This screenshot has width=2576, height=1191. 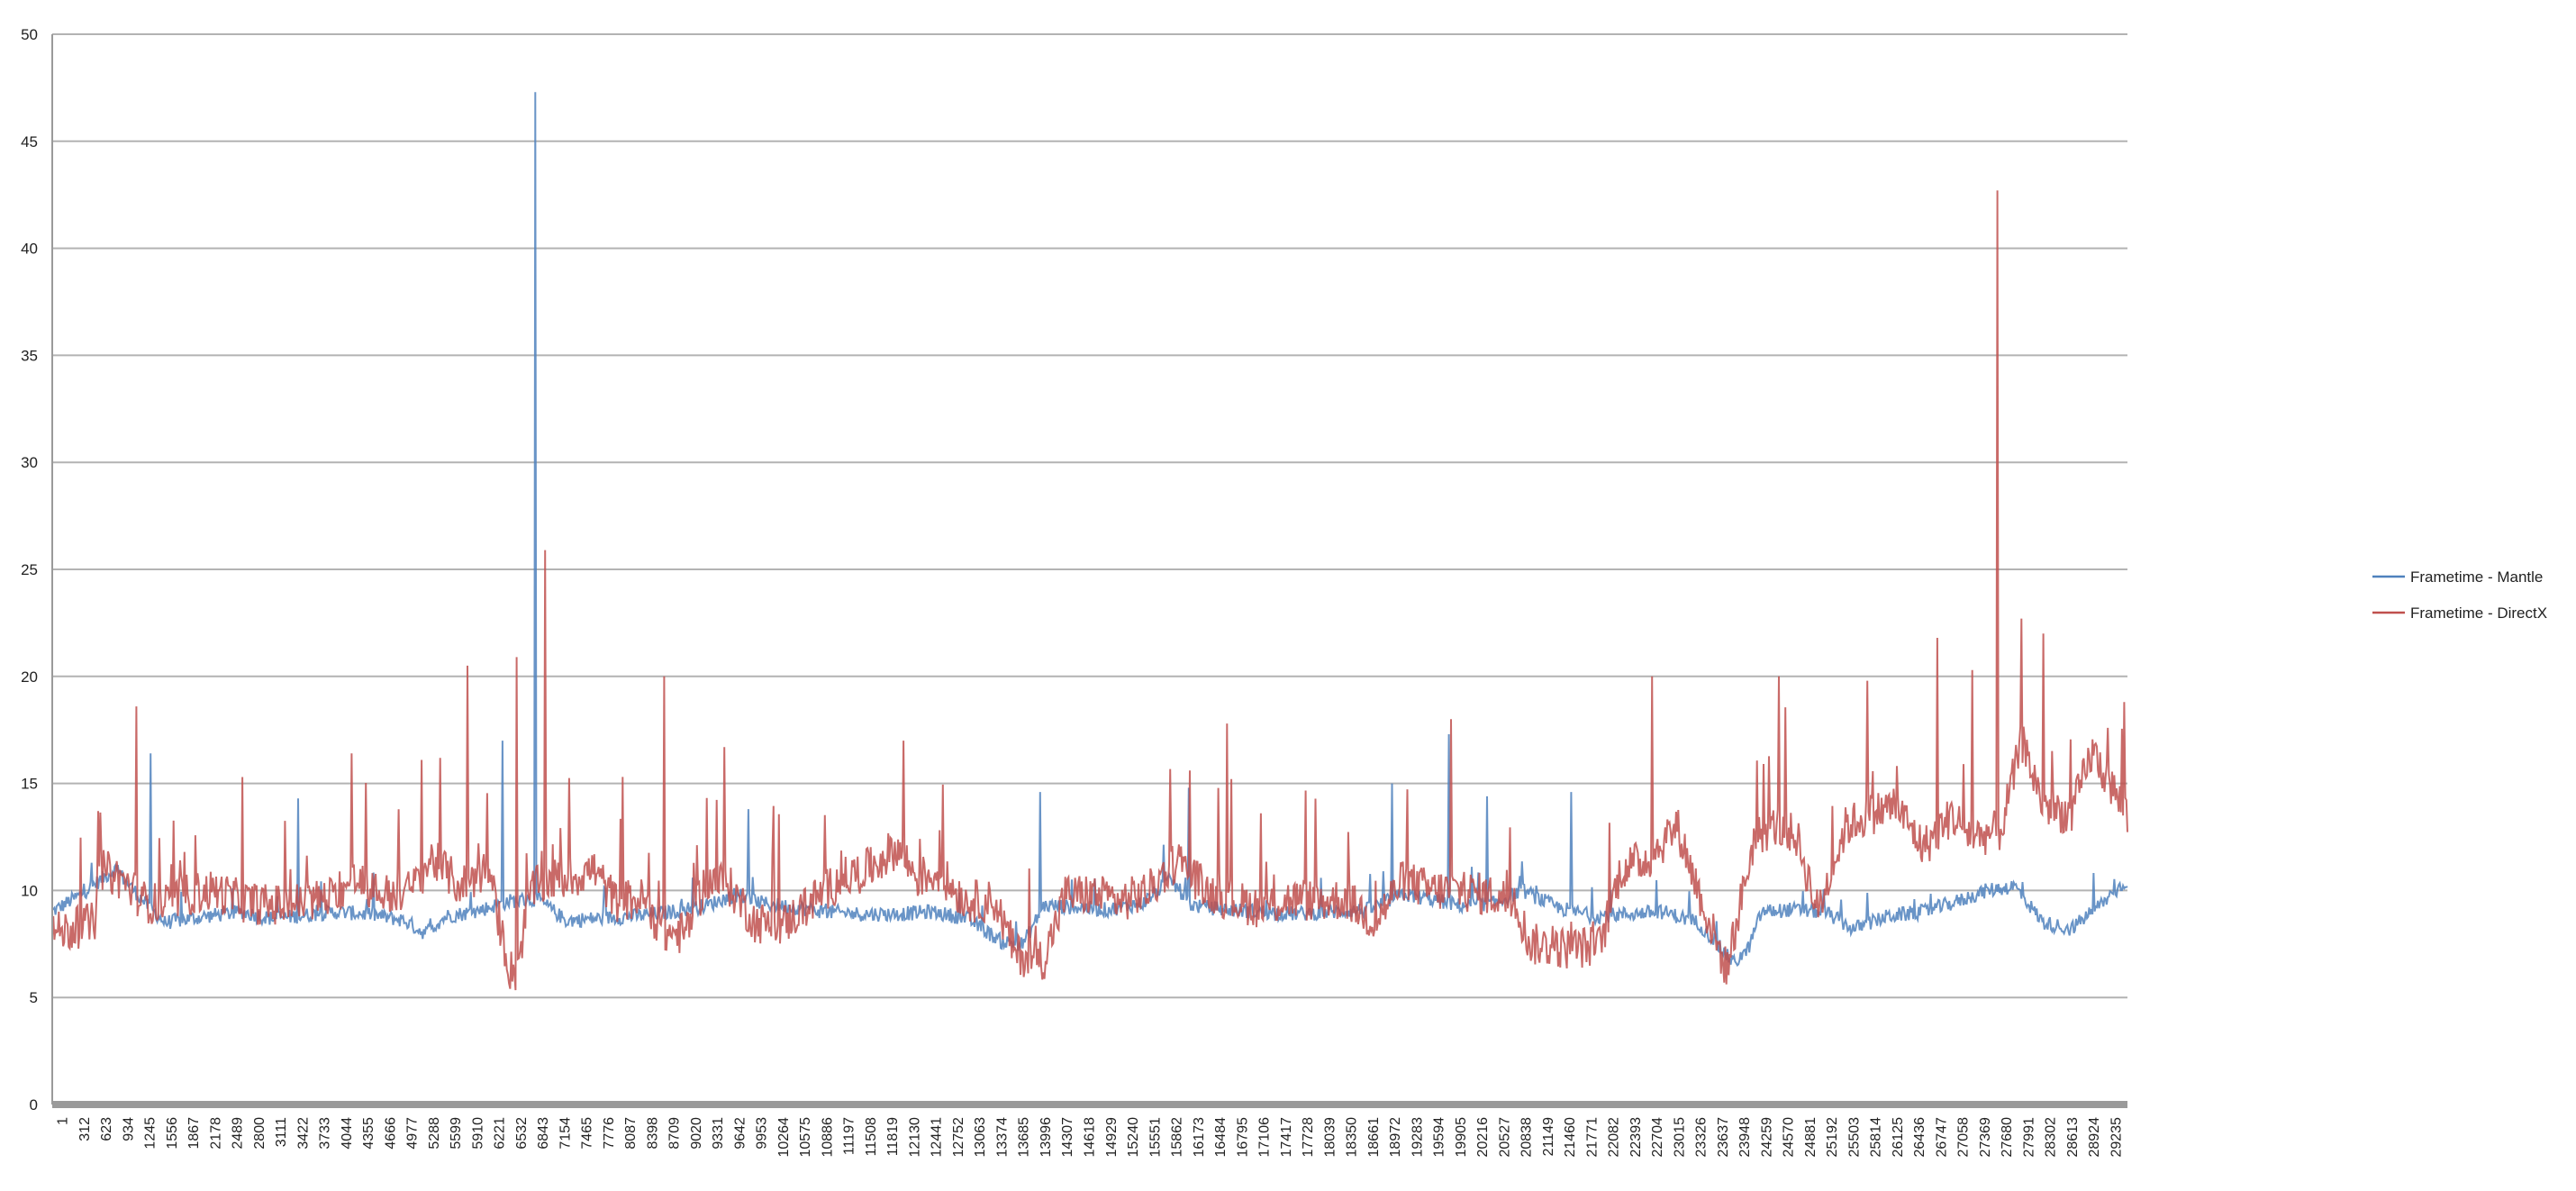 What do you see at coordinates (1899, 1137) in the screenshot?
I see `x-tick-label: 26125` at bounding box center [1899, 1137].